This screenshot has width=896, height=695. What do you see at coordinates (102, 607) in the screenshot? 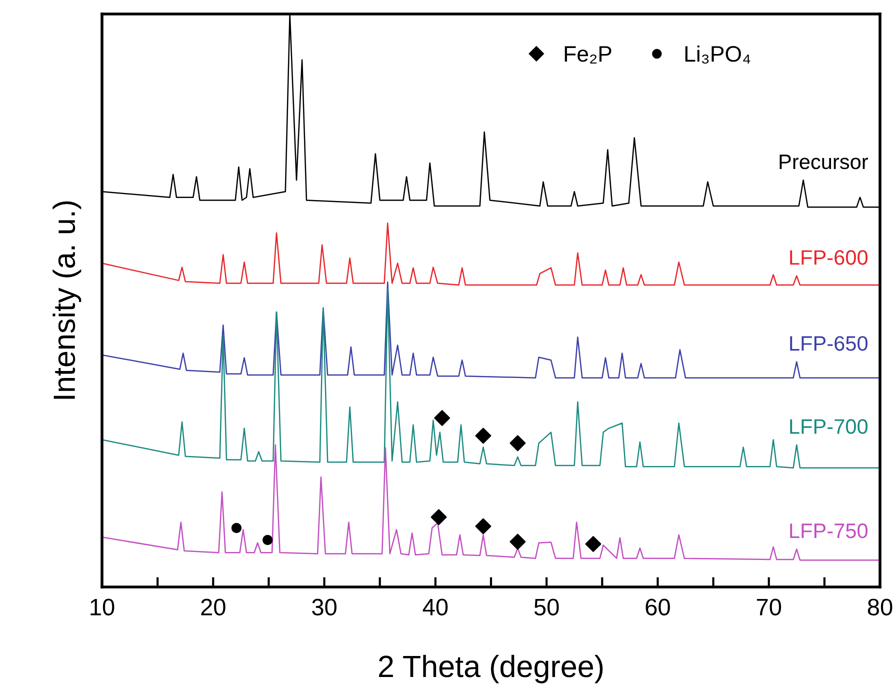
I see `x-tick-label: 10` at bounding box center [102, 607].